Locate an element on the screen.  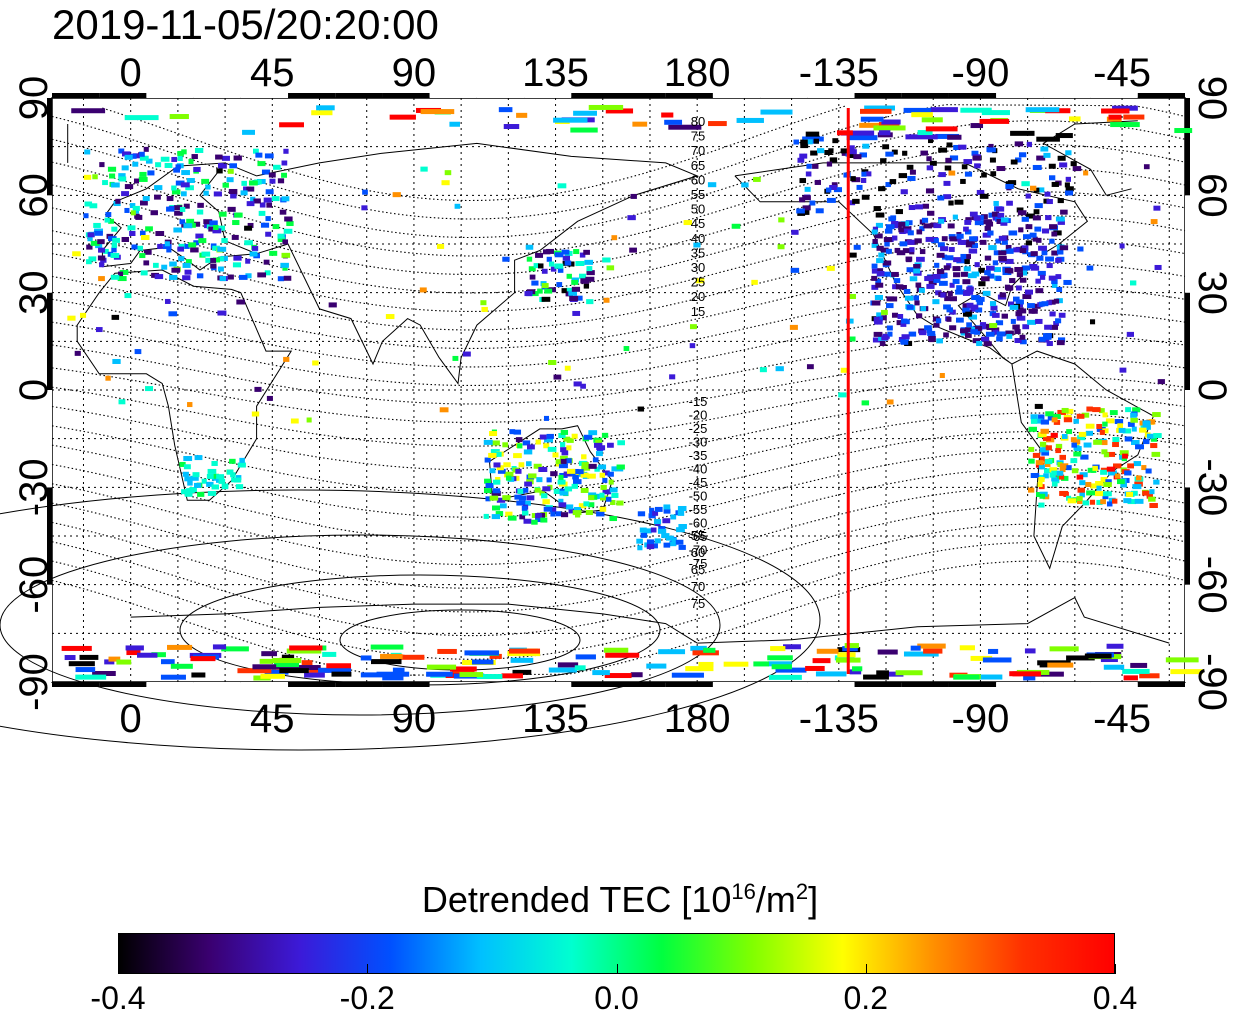
lat-tick-label-left: -60 is located at coordinates (34, 585).